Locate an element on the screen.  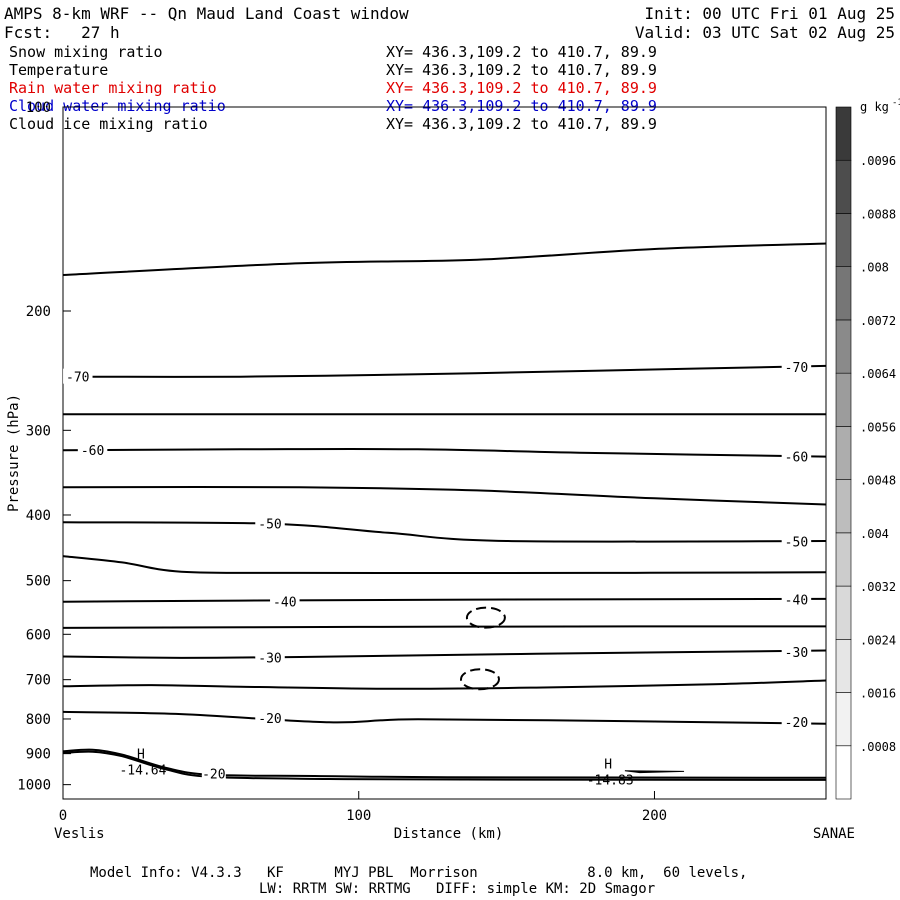
x-right-endpoint-label: SANAE is located at coordinates (834, 834).